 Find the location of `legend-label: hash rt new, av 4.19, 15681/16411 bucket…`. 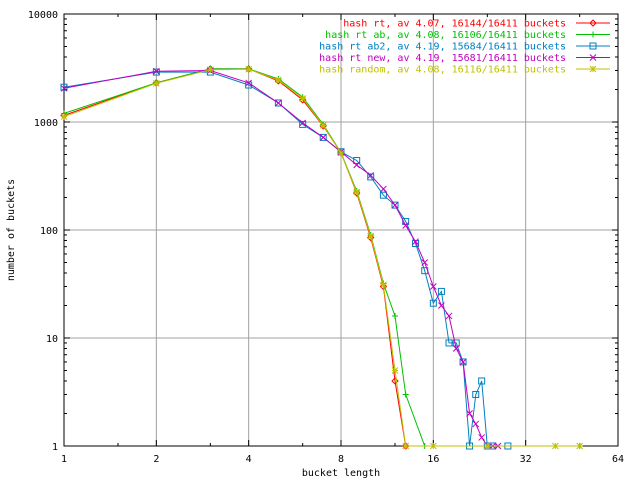

legend-label: hash rt new, av 4.19, 15681/16411 bucket… is located at coordinates (442, 58).